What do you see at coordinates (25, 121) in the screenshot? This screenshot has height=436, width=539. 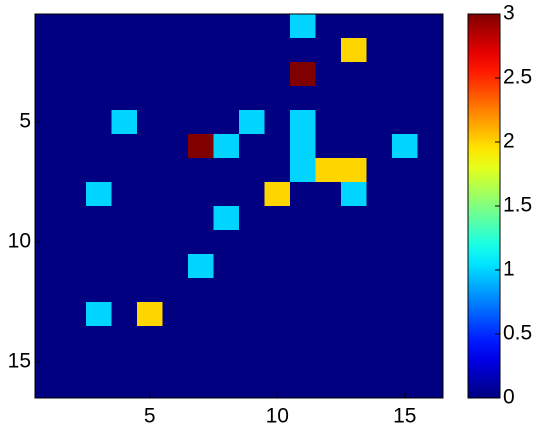 I see `y-tick-label: 5` at bounding box center [25, 121].